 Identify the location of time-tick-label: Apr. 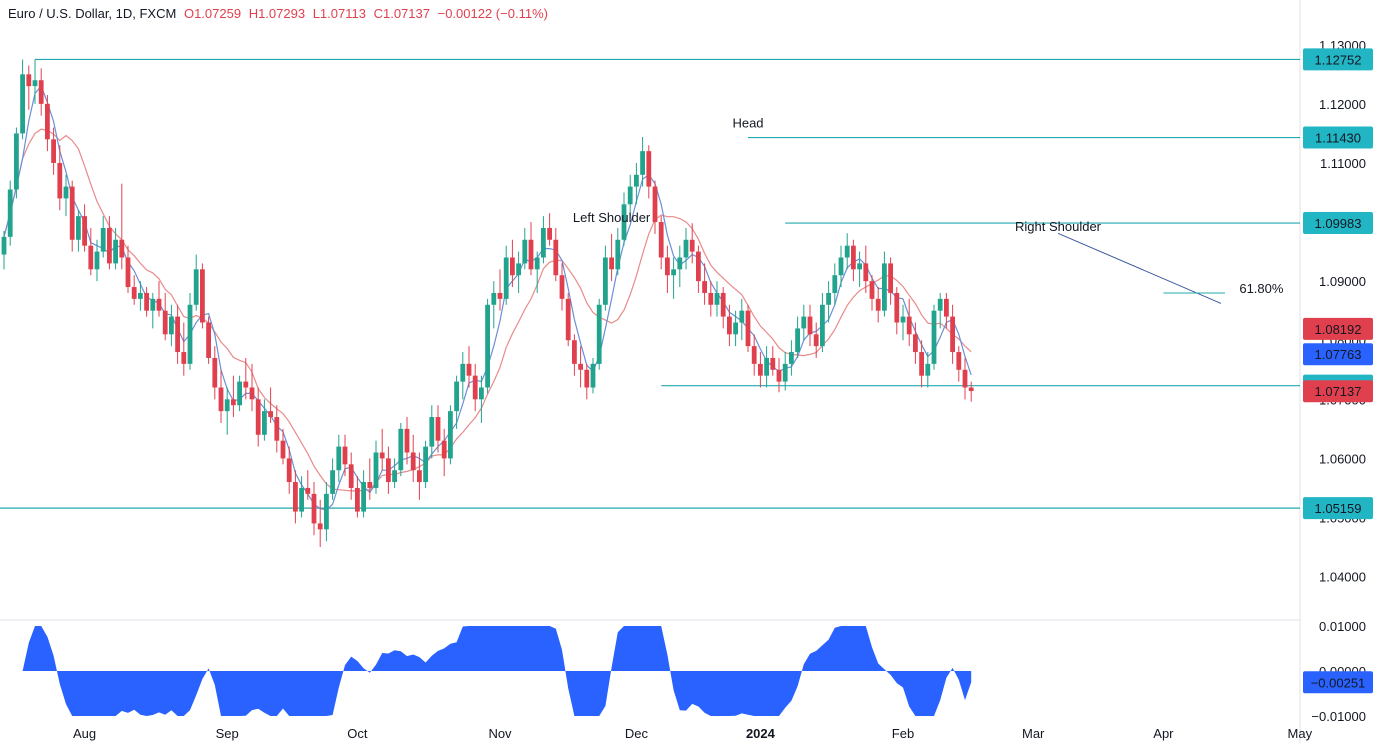
(1163, 733).